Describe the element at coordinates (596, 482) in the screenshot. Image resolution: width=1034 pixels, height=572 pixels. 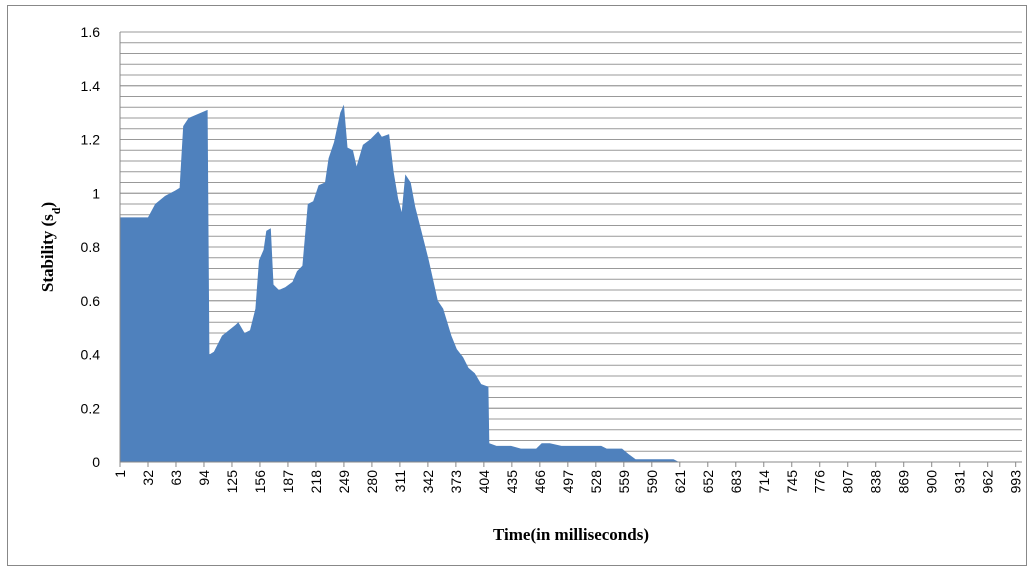
I see `x-tick-label: 528` at that location.